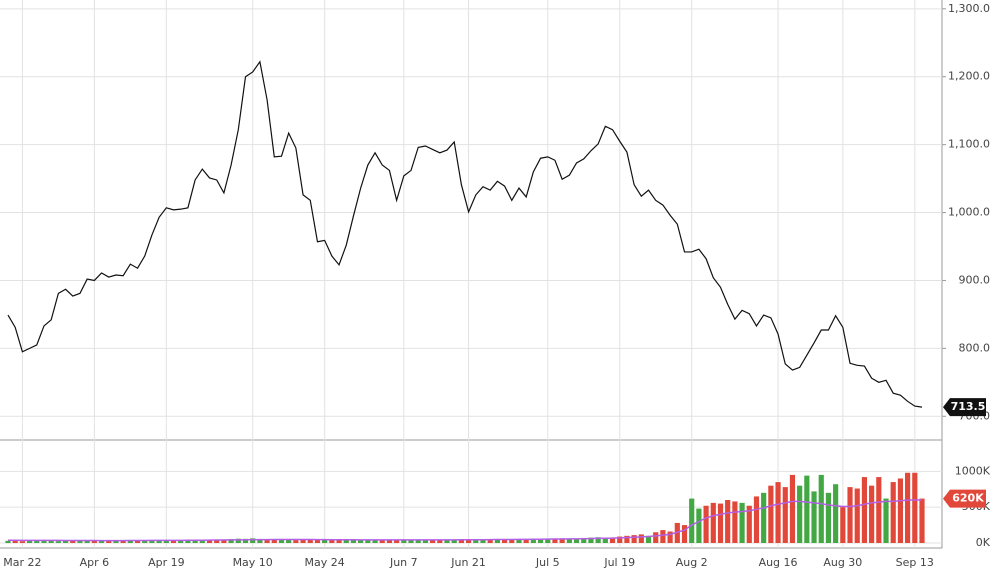  What do you see at coordinates (969, 212) in the screenshot?
I see `y-tick-label: 1,000.0` at bounding box center [969, 212].